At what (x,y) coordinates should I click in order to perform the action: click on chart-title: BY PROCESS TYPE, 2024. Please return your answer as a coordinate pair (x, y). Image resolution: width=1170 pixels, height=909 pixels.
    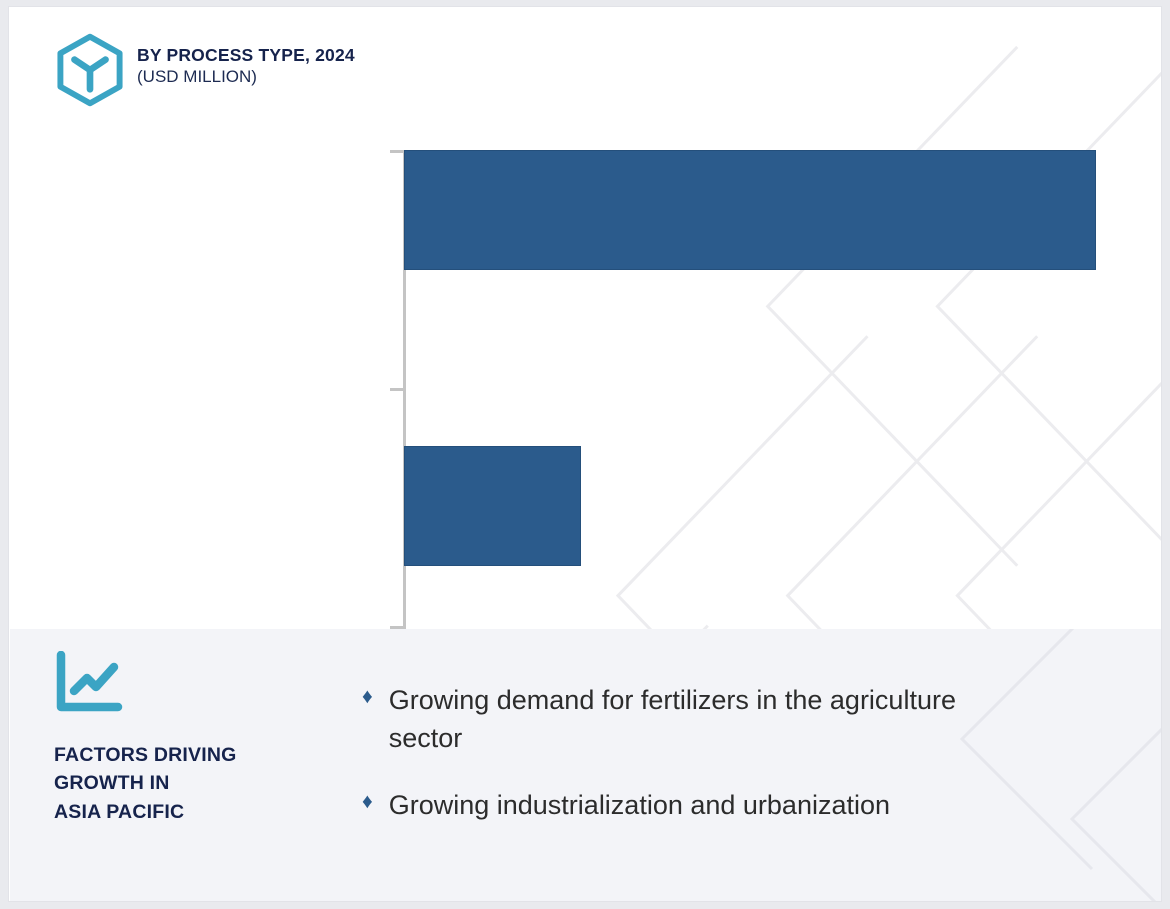
    Looking at the image, I should click on (246, 55).